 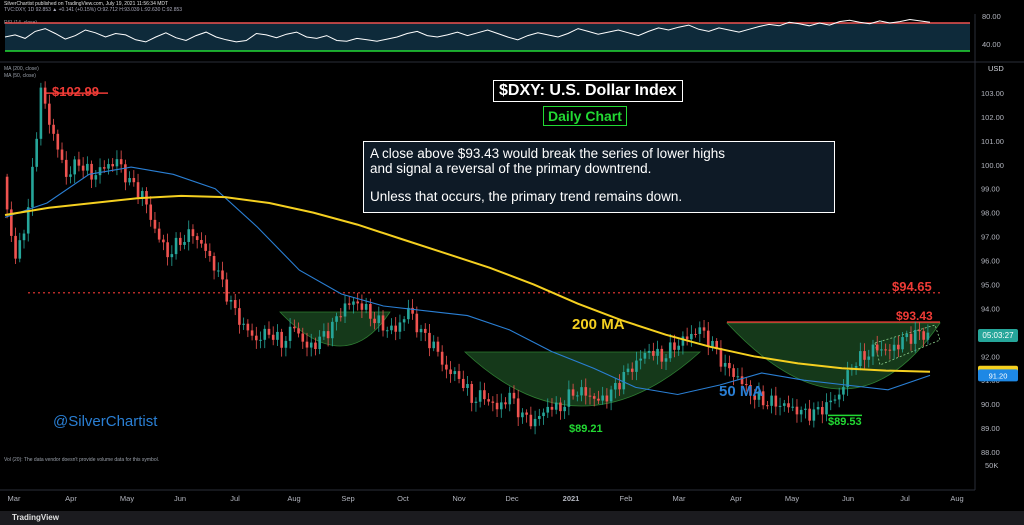 I want to click on cup-main-shading, so click(x=582, y=379).